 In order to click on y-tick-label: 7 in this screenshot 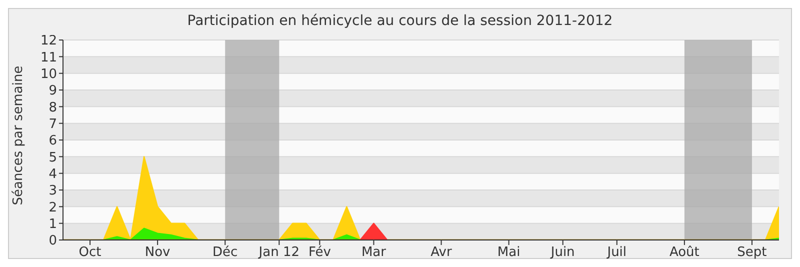, I will do `click(52, 124)`.